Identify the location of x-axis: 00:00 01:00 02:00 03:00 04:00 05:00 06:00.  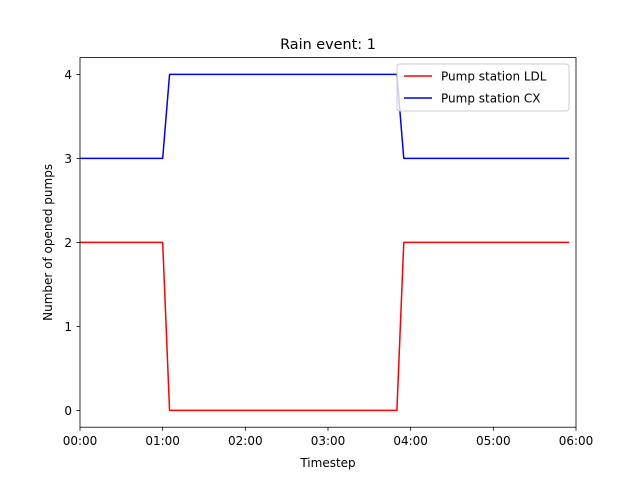
(328, 437).